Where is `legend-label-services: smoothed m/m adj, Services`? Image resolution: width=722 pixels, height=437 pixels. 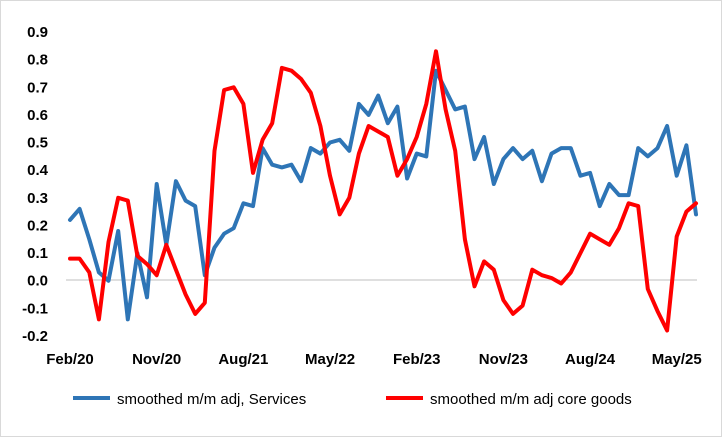 legend-label-services: smoothed m/m adj, Services is located at coordinates (211, 399).